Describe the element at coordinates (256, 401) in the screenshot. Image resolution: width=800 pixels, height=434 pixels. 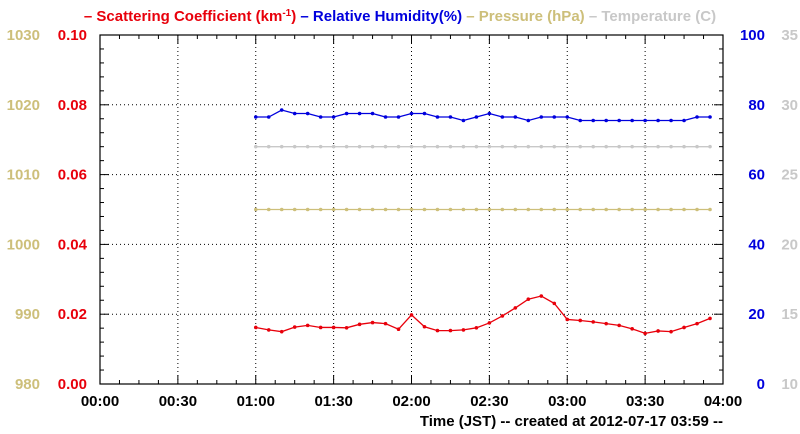
I see `x-tick-label: 01:00` at that location.